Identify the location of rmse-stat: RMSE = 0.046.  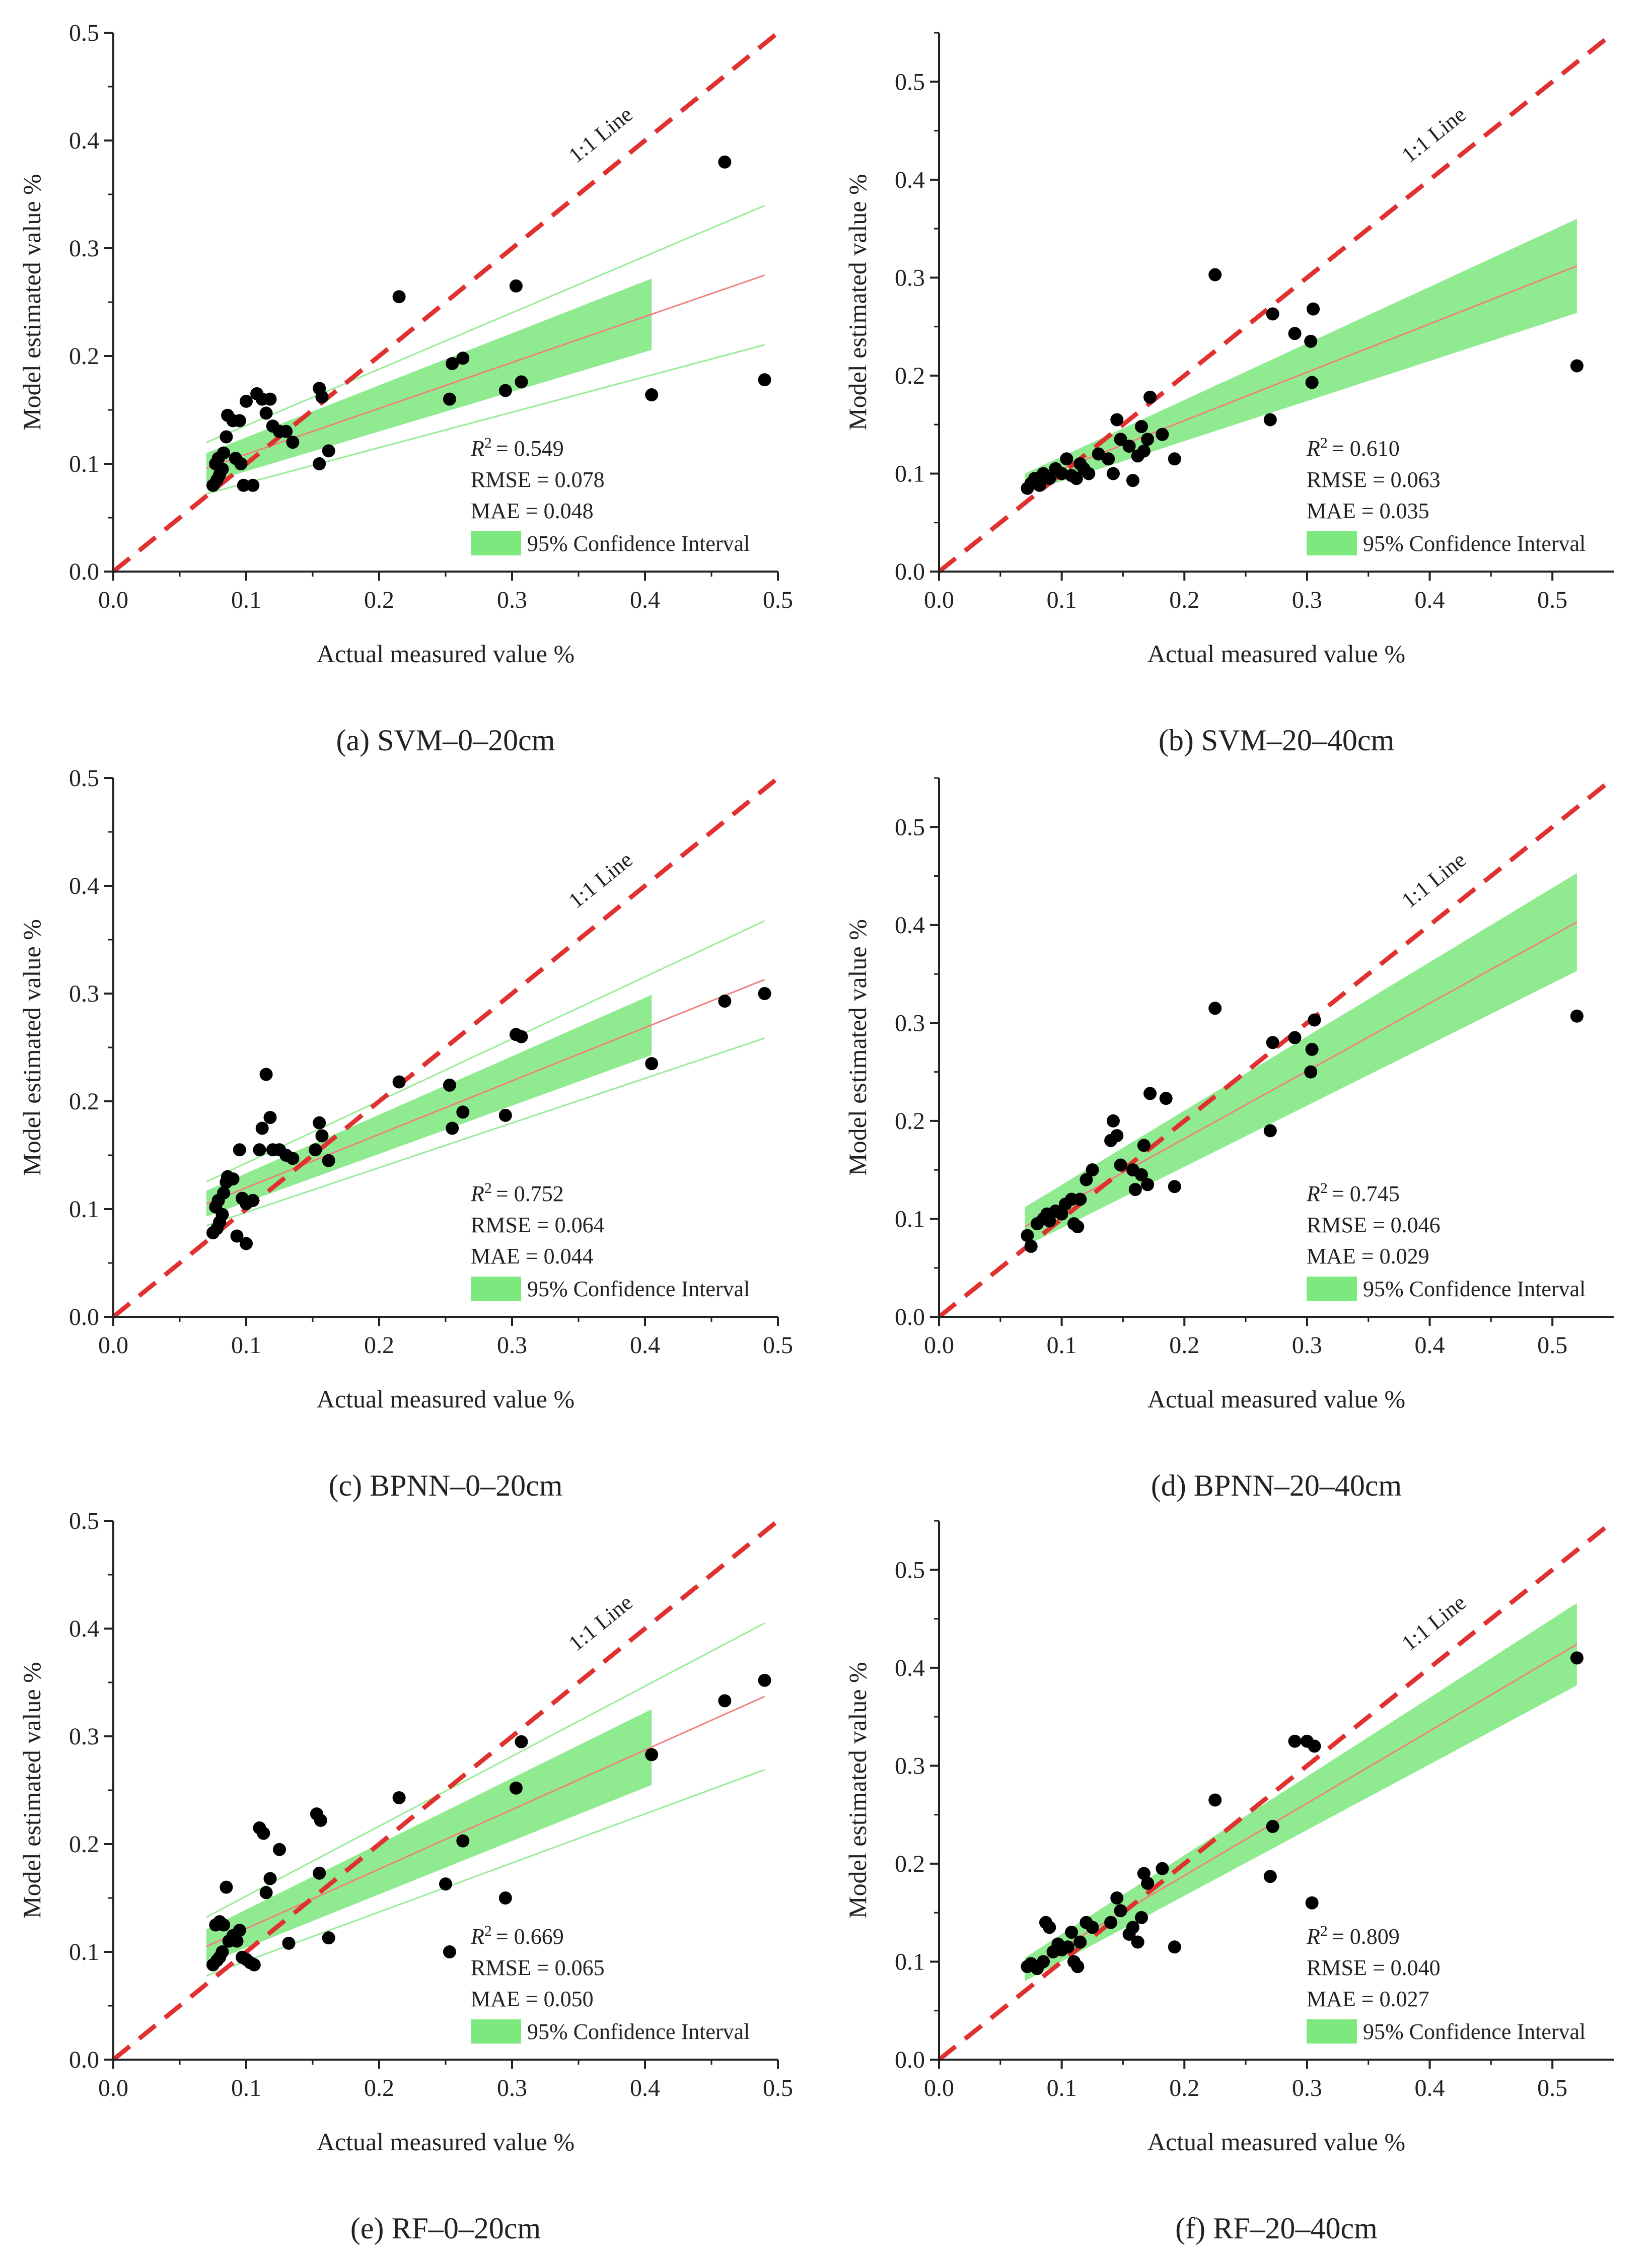
(1374, 1225).